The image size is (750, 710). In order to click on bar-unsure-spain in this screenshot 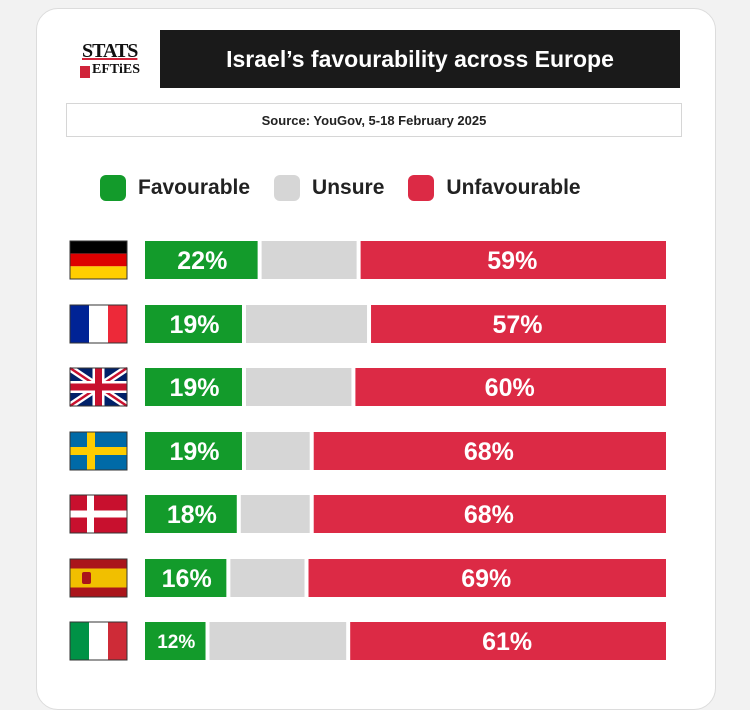, I will do `click(267, 578)`.